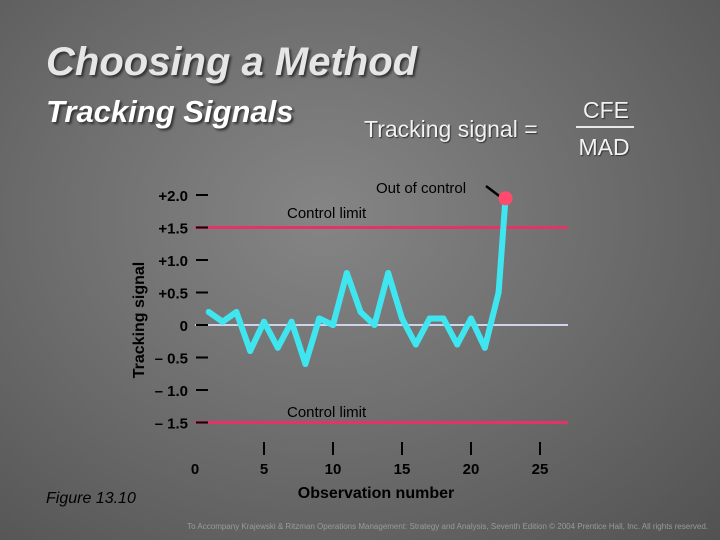 Image resolution: width=720 pixels, height=540 pixels. I want to click on x-axis-title: Observation number, so click(376, 493).